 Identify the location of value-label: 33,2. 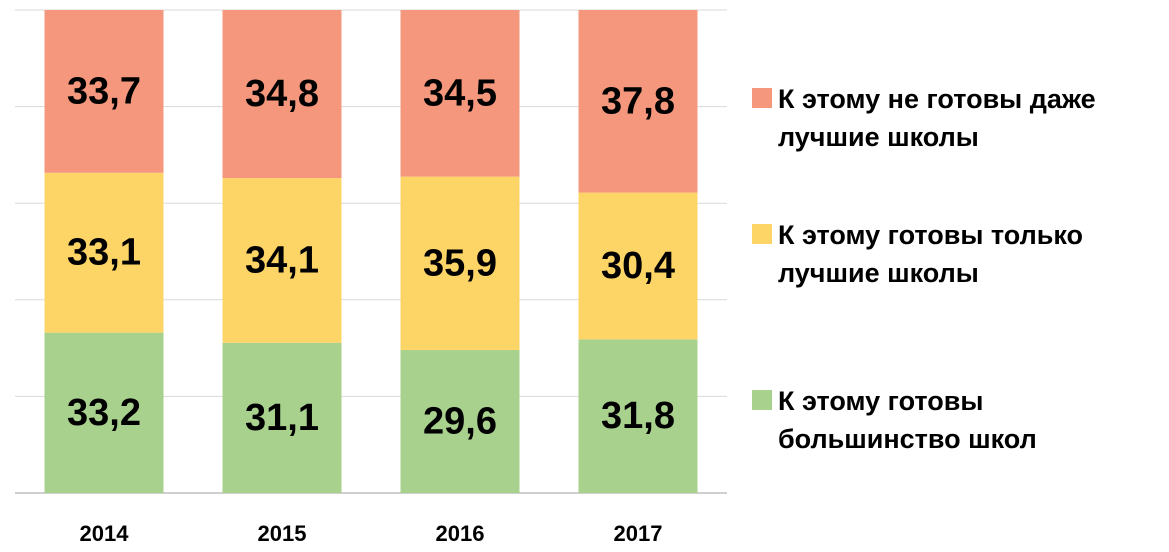
(104, 413).